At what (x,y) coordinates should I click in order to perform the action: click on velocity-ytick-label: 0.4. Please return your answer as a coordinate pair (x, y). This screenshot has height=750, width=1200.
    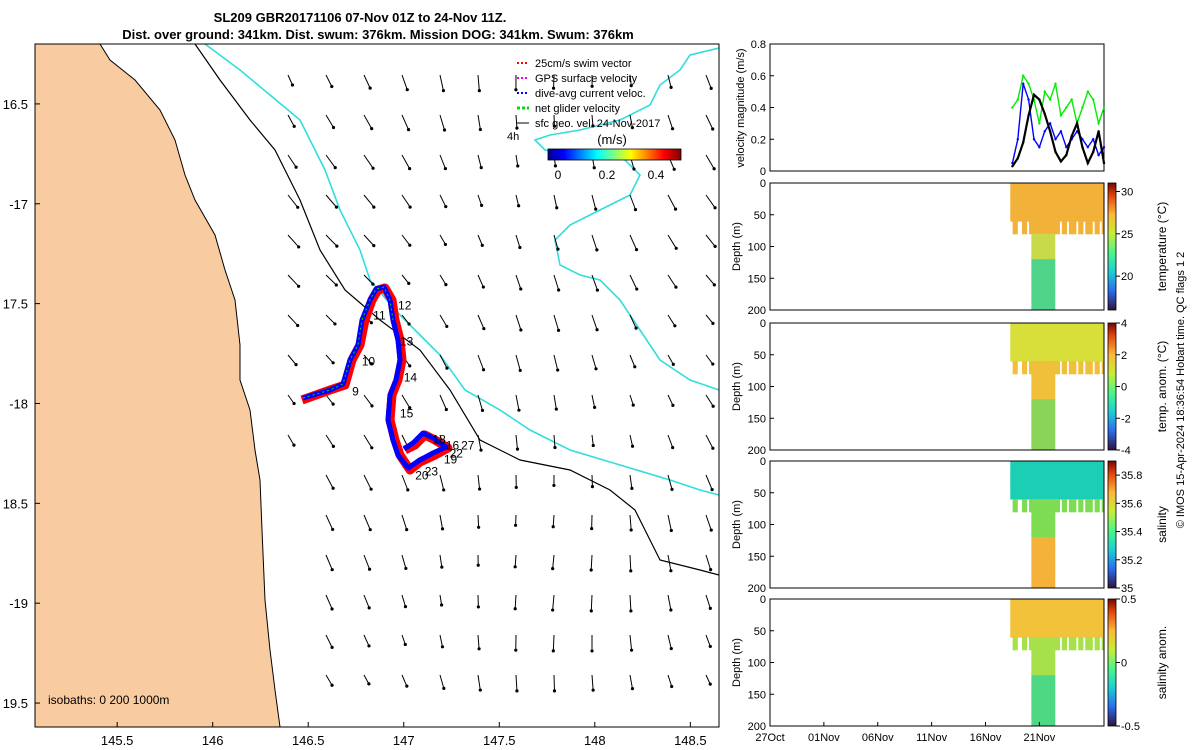
    Looking at the image, I should click on (758, 109).